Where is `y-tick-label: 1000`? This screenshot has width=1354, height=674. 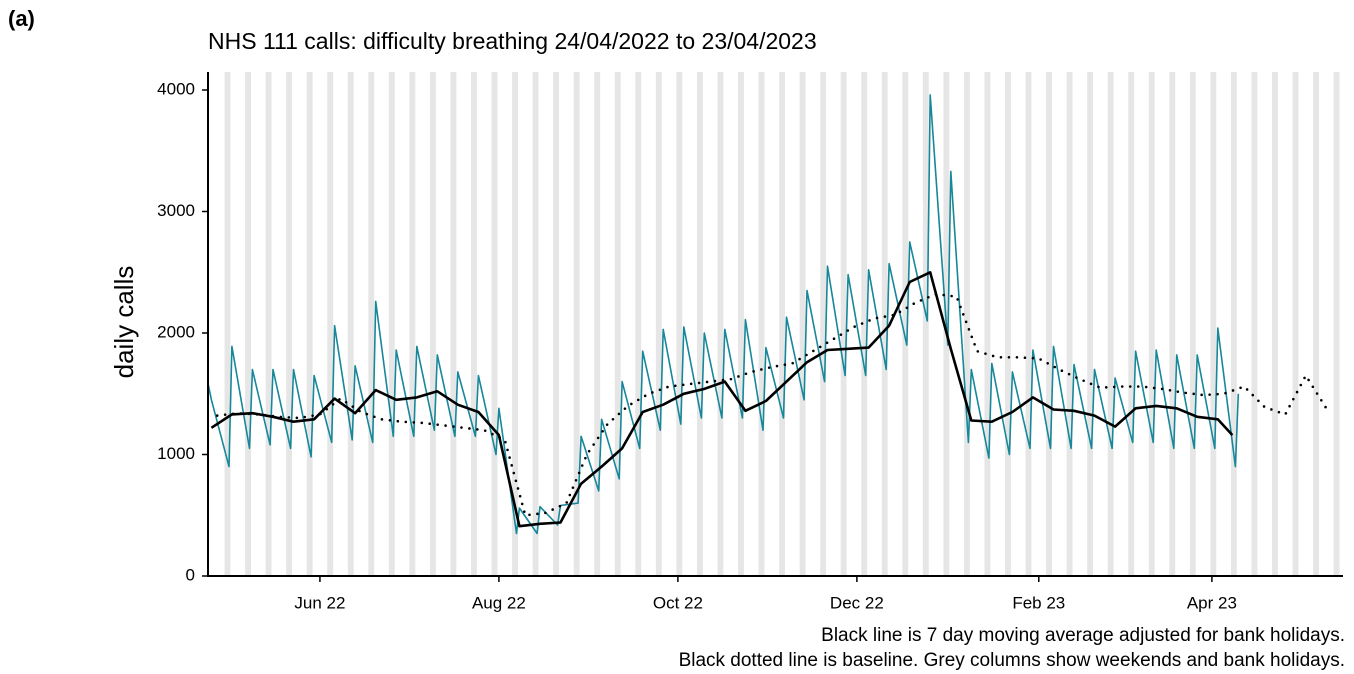 y-tick-label: 1000 is located at coordinates (176, 453).